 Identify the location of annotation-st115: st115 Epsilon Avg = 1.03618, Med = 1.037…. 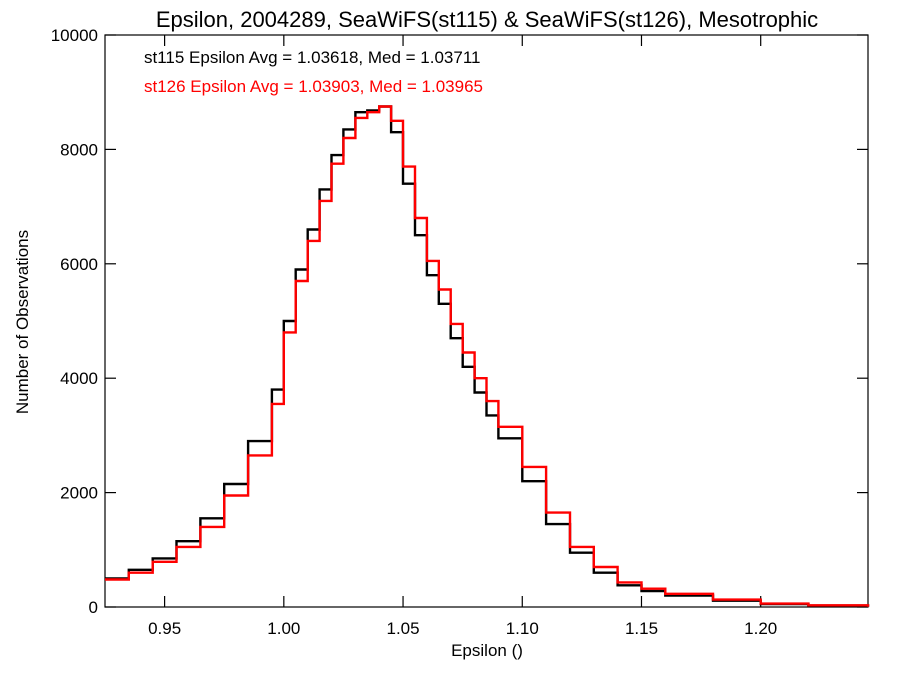
(312, 57).